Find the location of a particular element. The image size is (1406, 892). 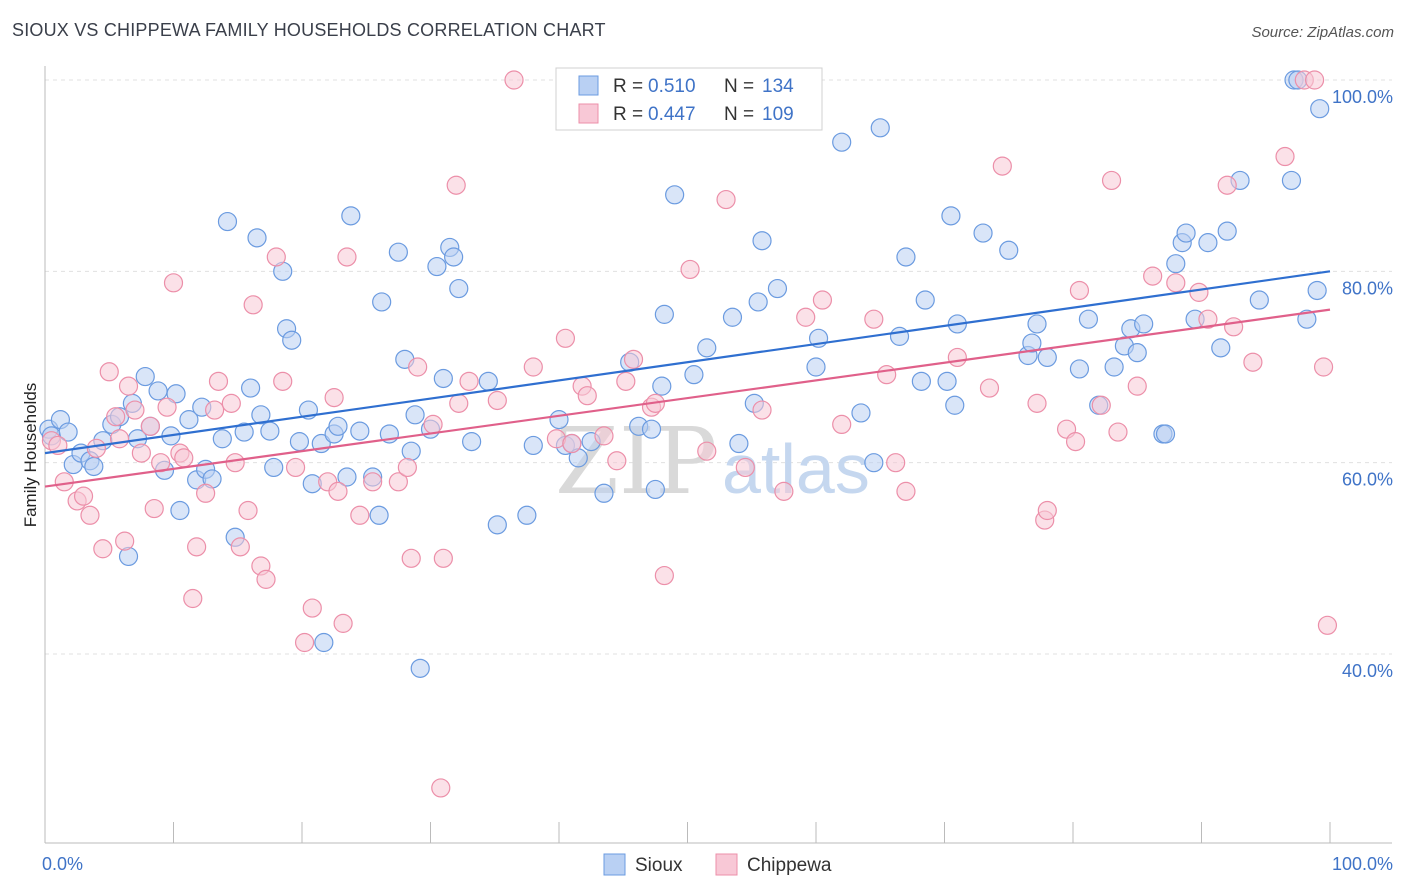

y-tick-label-60: 60.0% is located at coordinates (1367, 480).